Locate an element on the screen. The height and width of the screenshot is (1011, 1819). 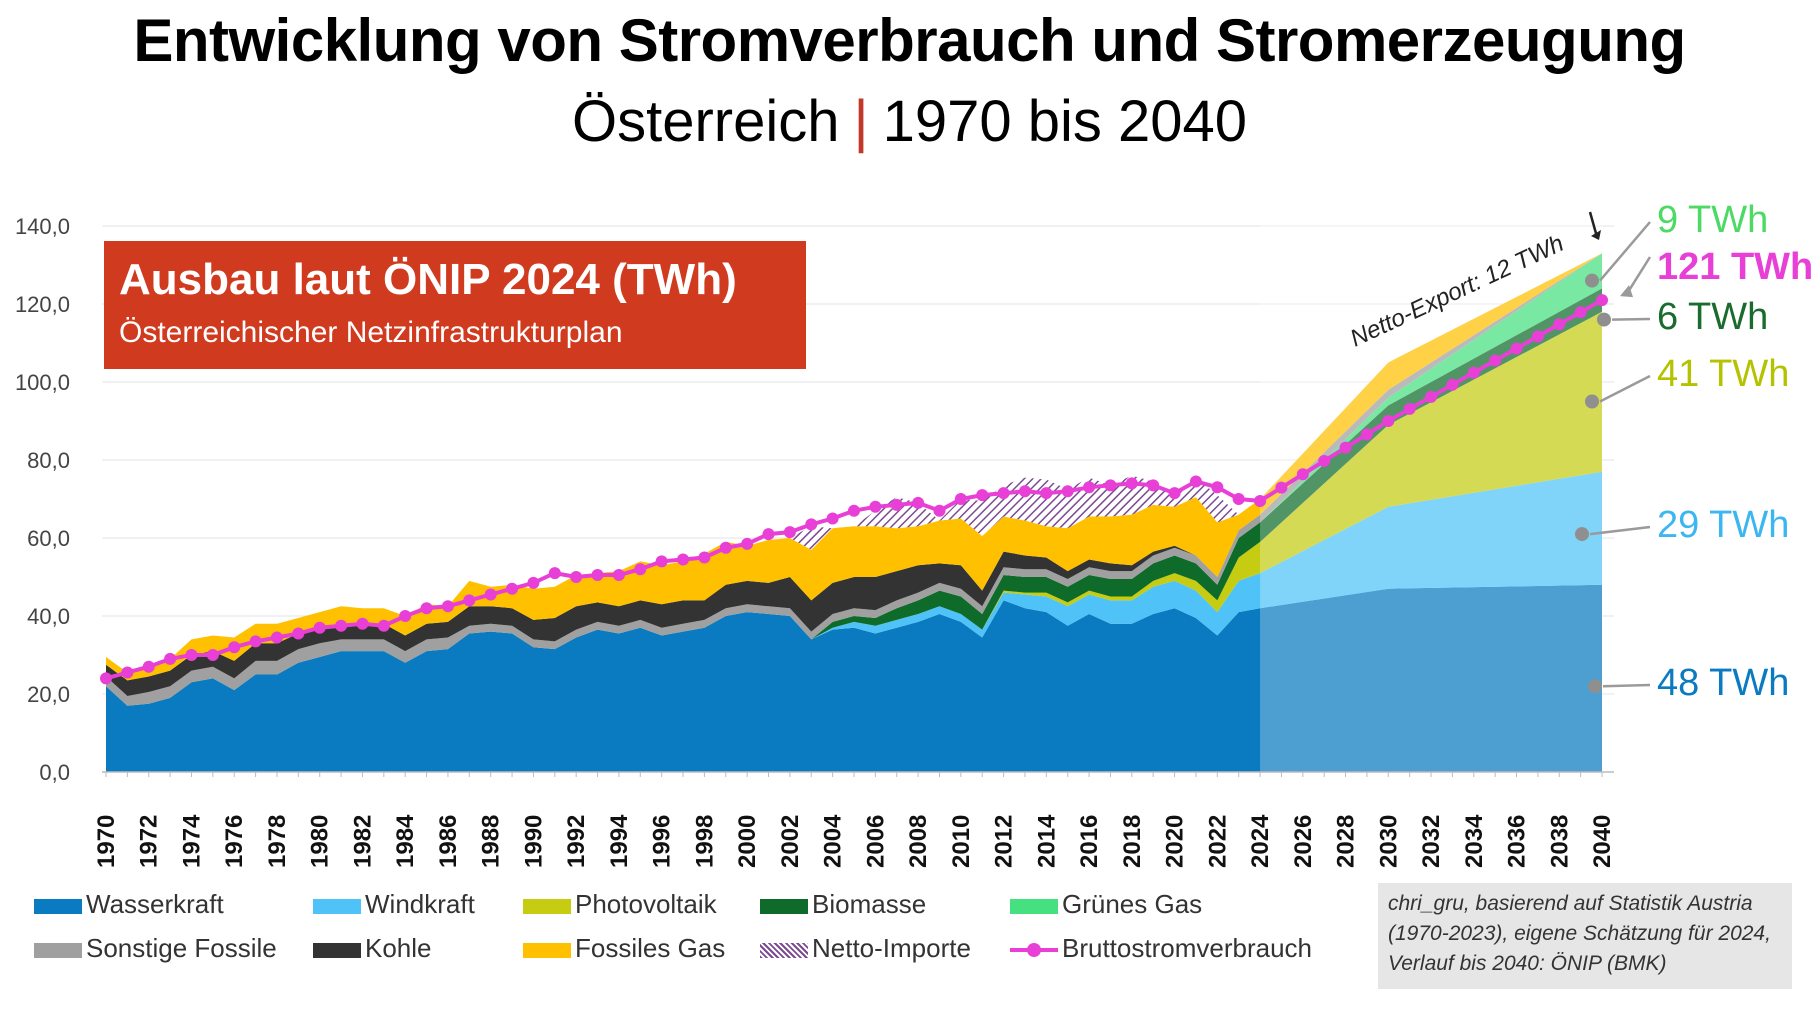
x-tick-label: 2022 is located at coordinates (1217, 841).